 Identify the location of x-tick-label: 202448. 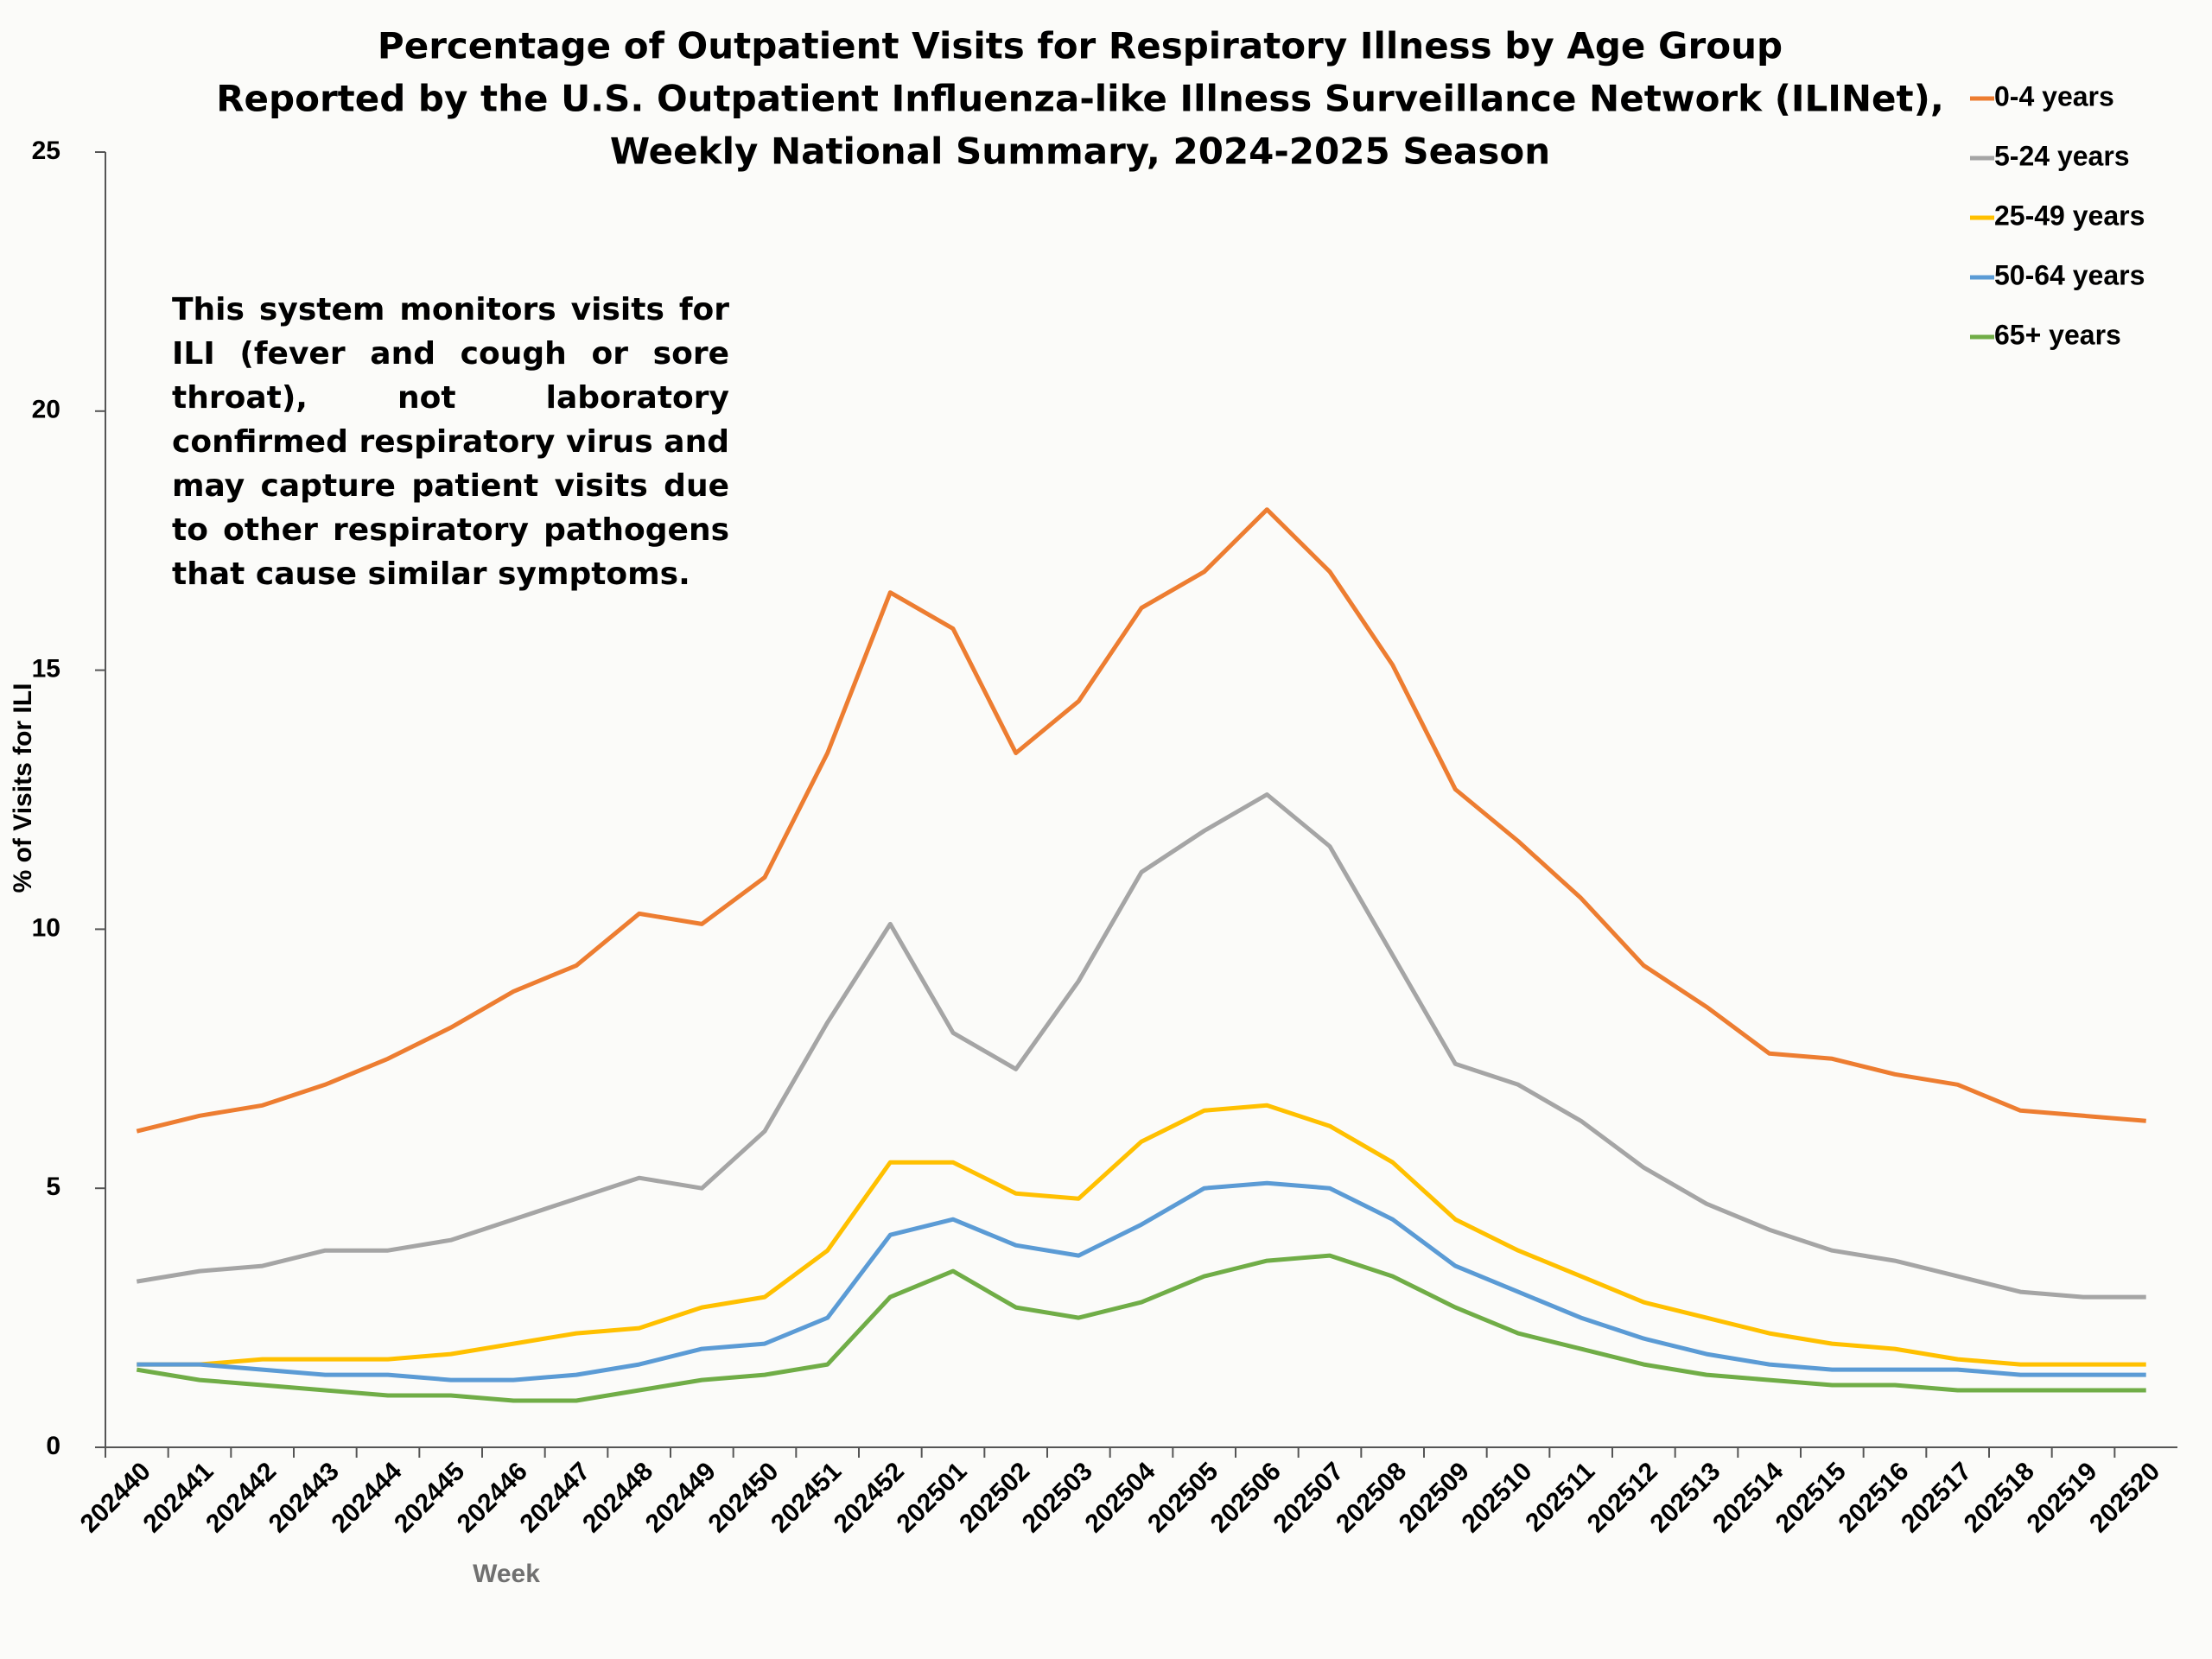
(617, 1497).